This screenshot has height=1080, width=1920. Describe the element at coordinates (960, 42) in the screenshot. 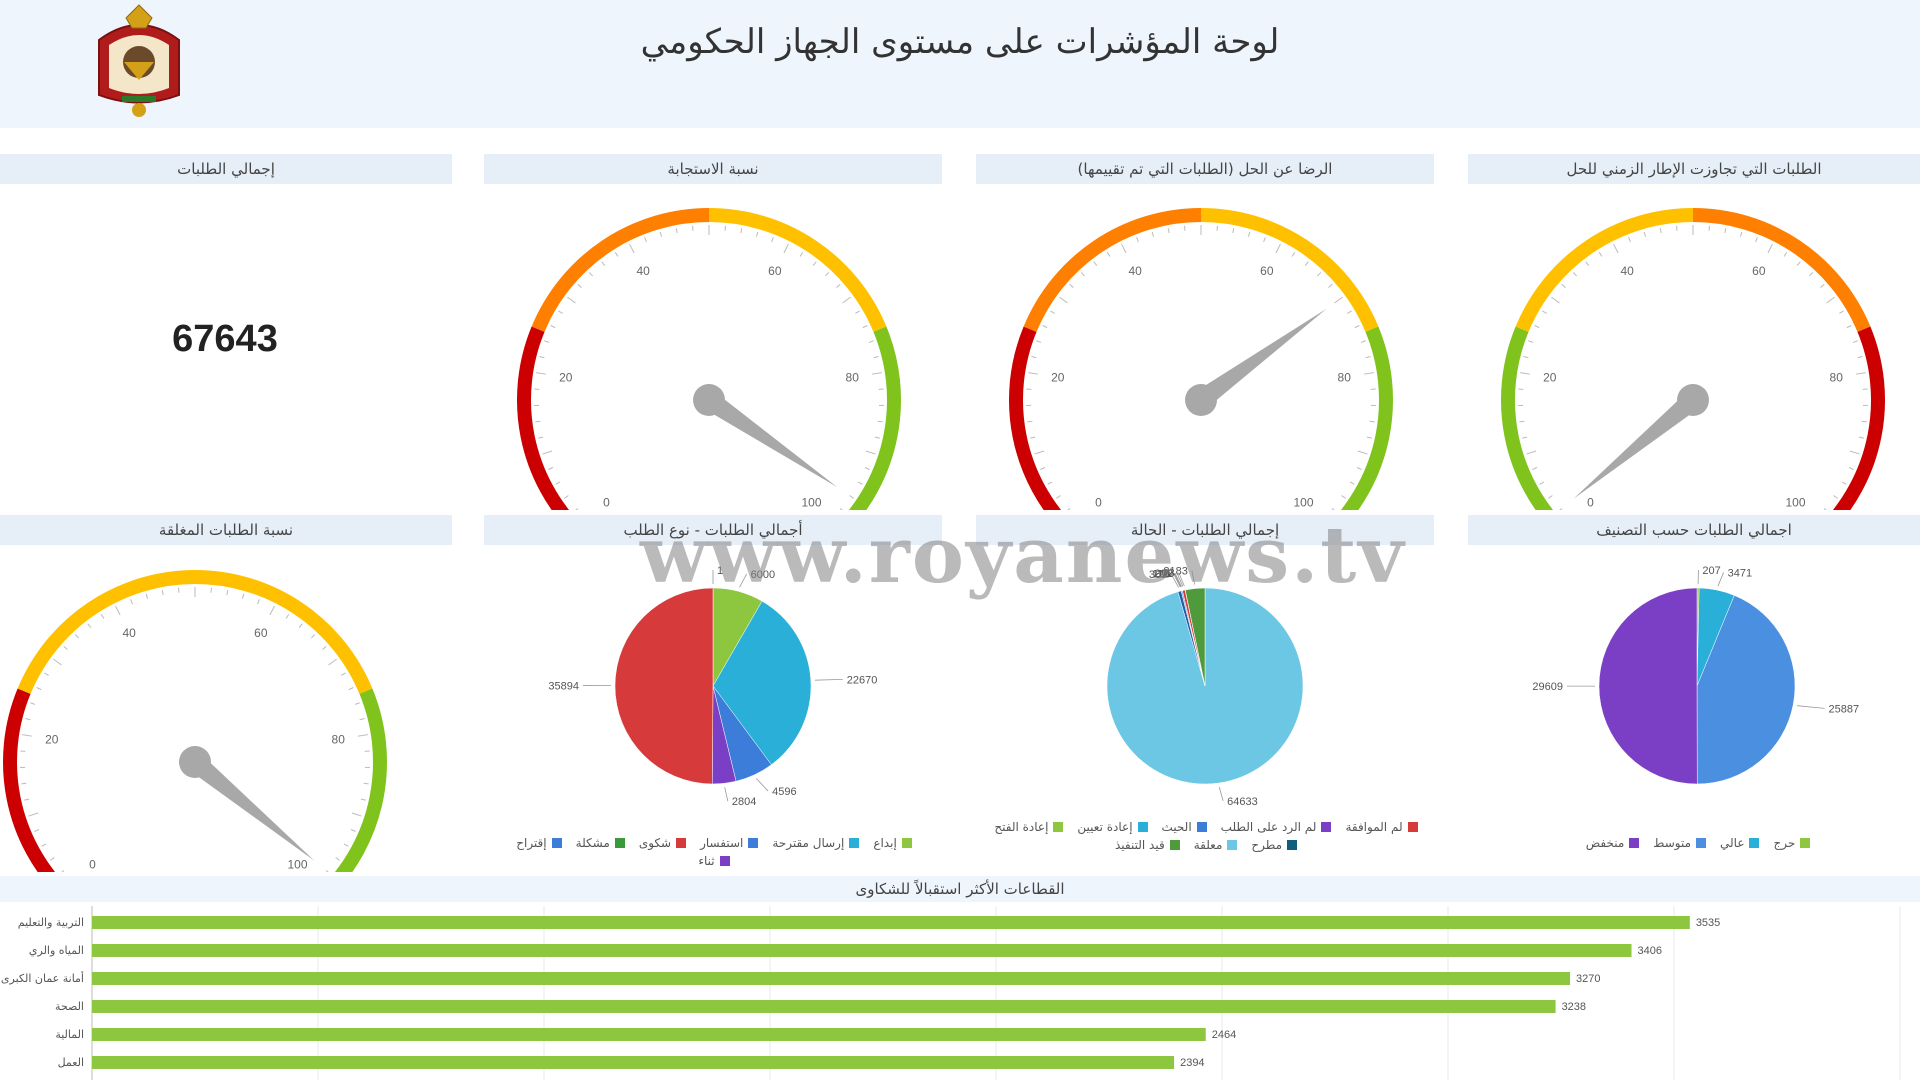

I see `page-title: لوحة المؤشرات على مستوى الجهاز الحكومي` at that location.